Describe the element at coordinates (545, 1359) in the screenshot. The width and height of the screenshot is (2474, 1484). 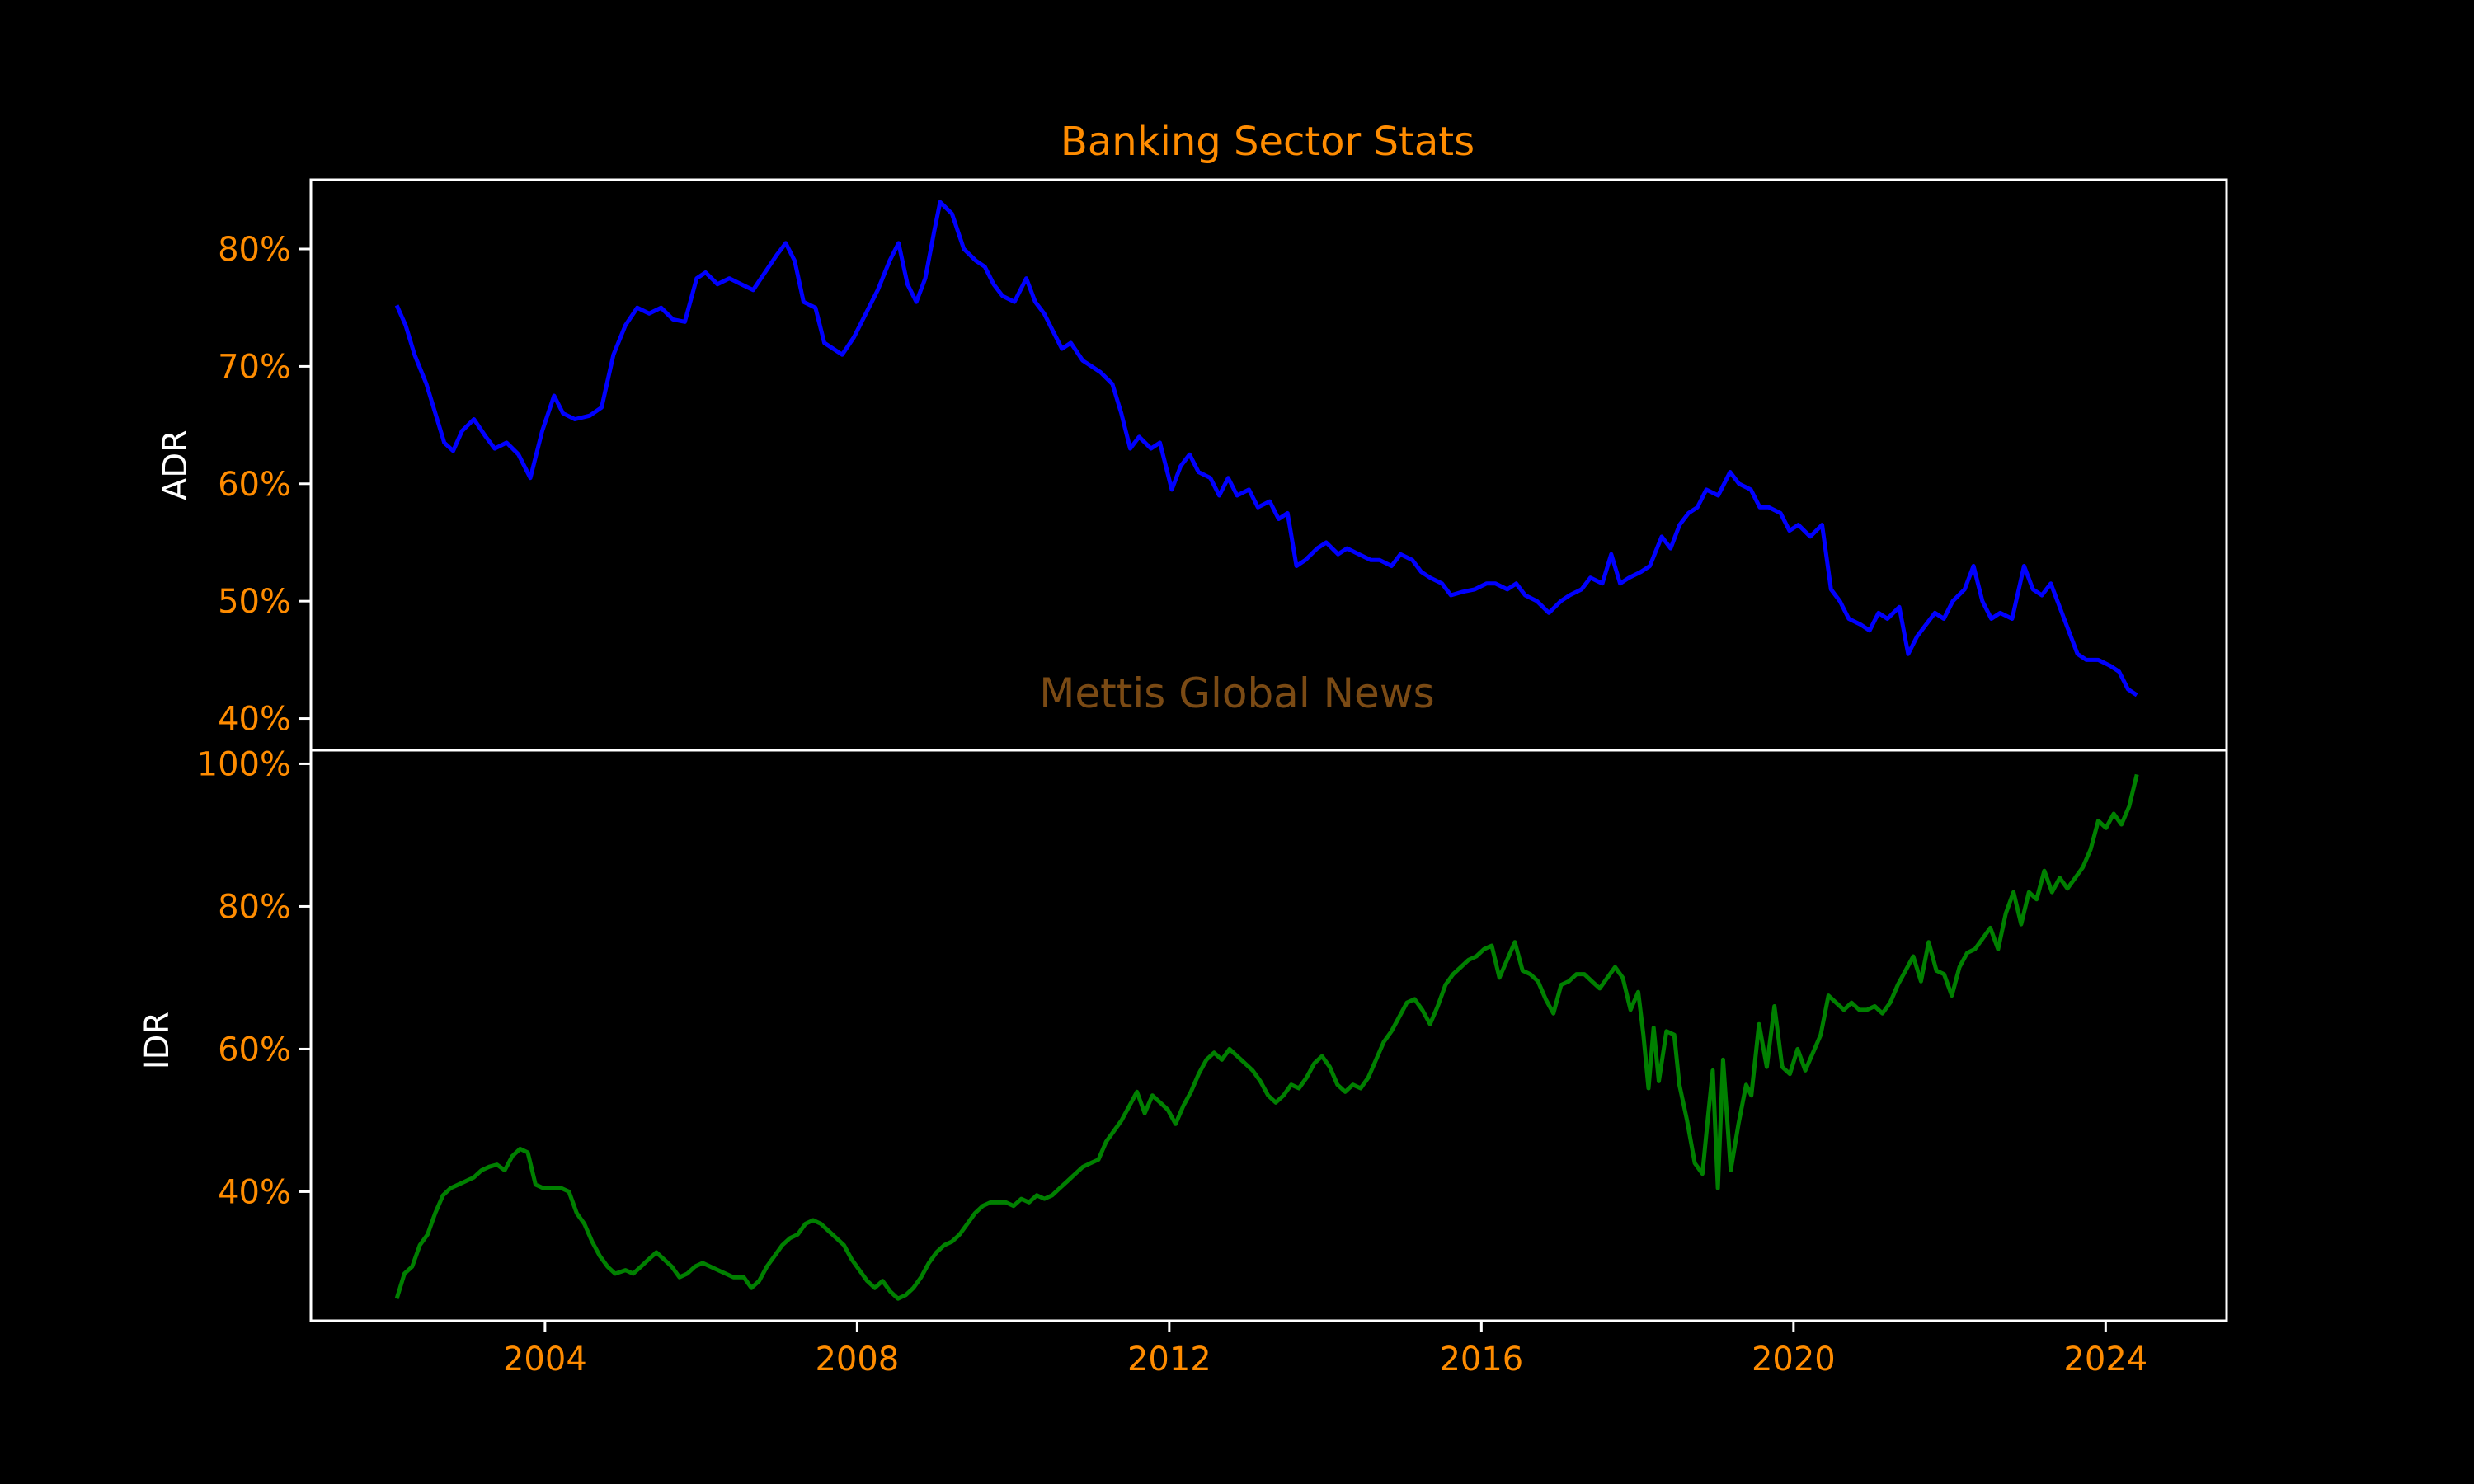
I see `x-tick-label: 2004` at that location.